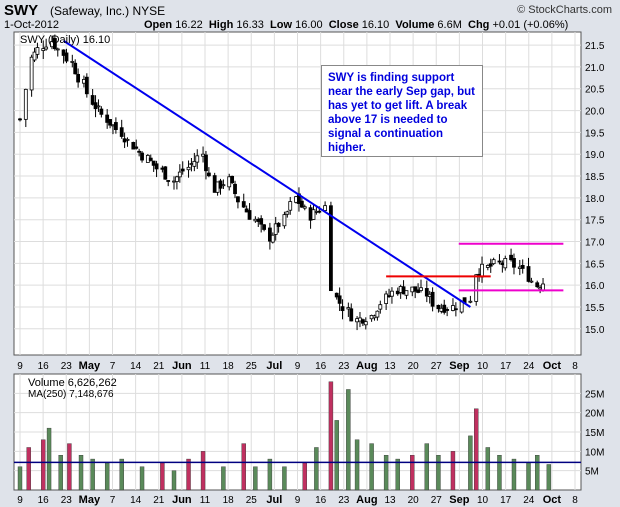 The width and height of the screenshot is (620, 507). Describe the element at coordinates (552, 366) in the screenshot. I see `price-x-tick-label: Oct` at that location.